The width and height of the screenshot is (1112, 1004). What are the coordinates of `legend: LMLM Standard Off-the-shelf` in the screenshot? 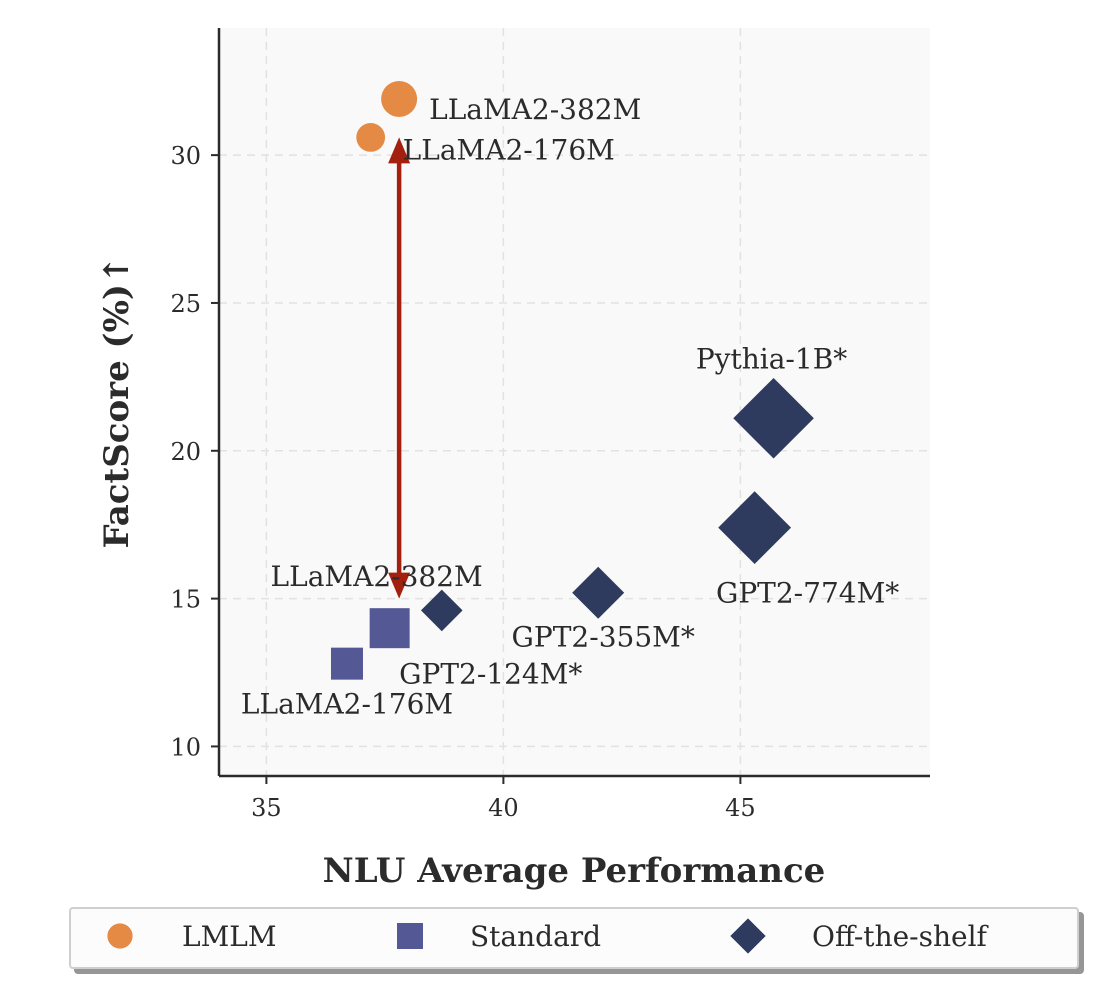 It's located at (574, 938).